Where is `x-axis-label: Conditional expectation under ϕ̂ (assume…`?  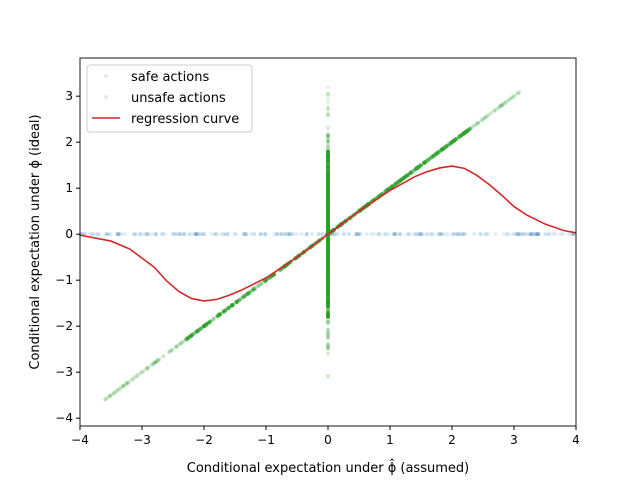
x-axis-label: Conditional expectation under ϕ̂ (assume… is located at coordinates (328, 467).